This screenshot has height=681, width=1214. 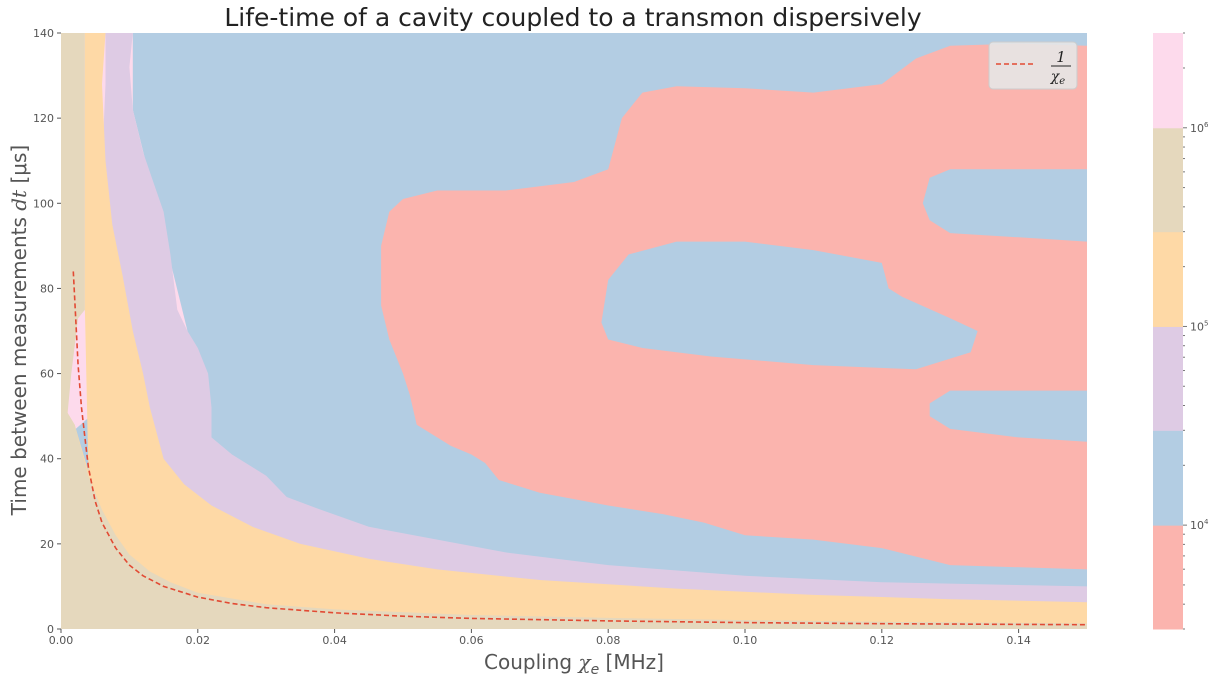 What do you see at coordinates (1061, 57) in the screenshot?
I see `legend-numerator: 1` at bounding box center [1061, 57].